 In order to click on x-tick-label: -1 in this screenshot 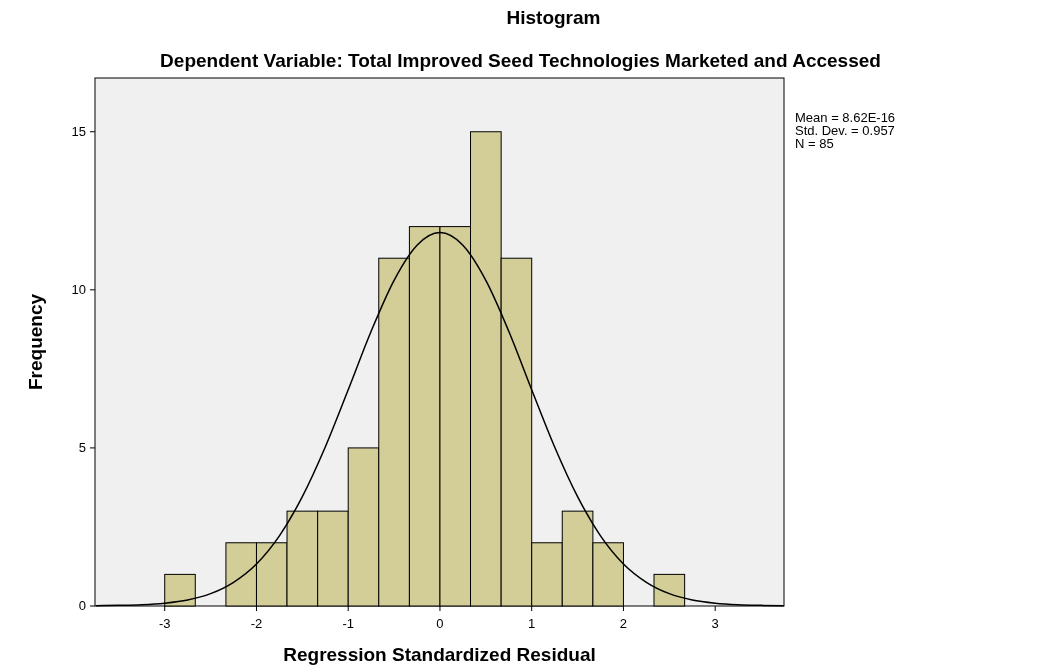, I will do `click(348, 623)`.